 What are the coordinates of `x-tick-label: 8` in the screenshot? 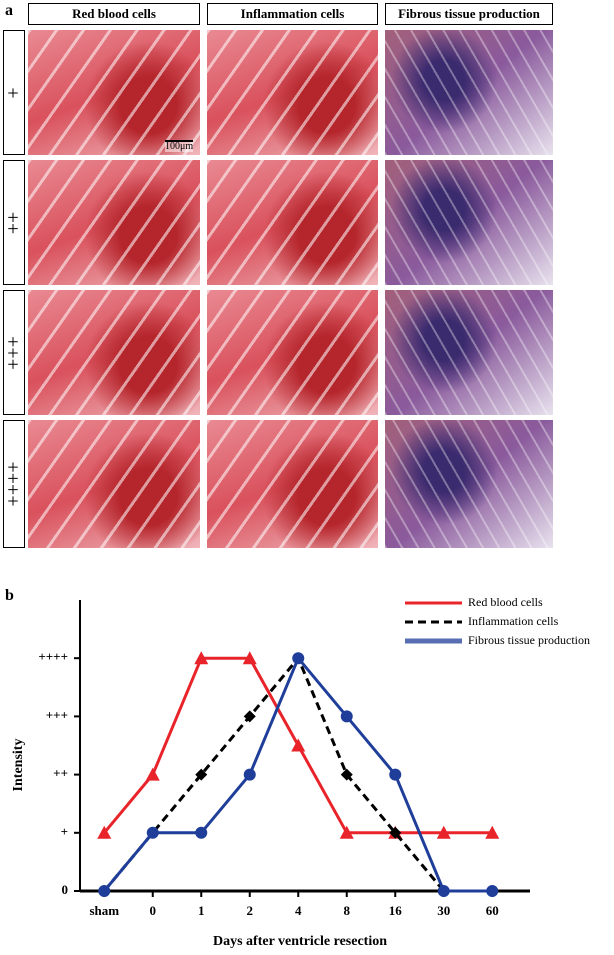 It's located at (347, 910).